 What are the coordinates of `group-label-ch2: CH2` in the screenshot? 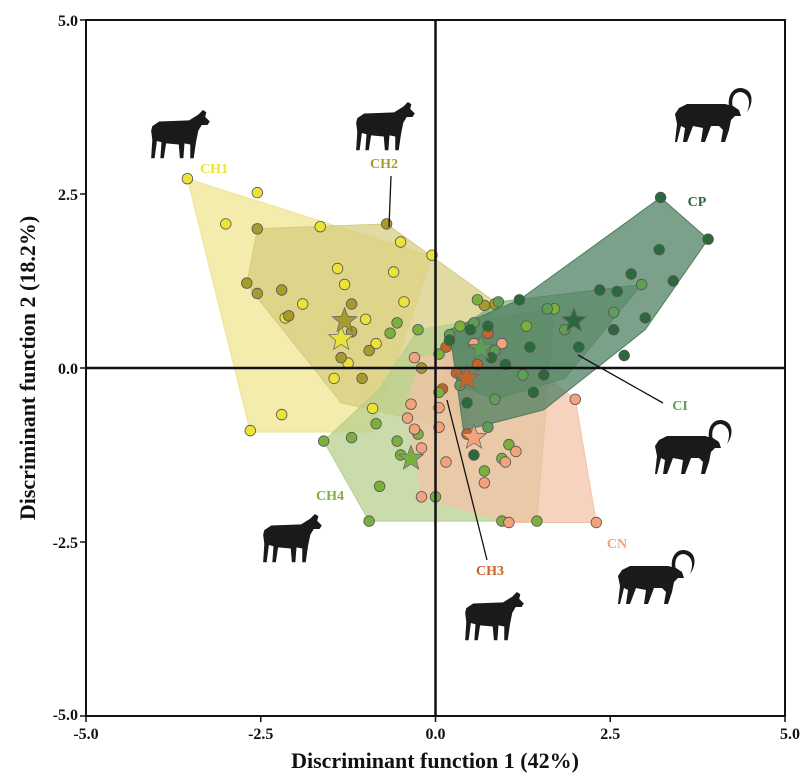 It's located at (384, 164).